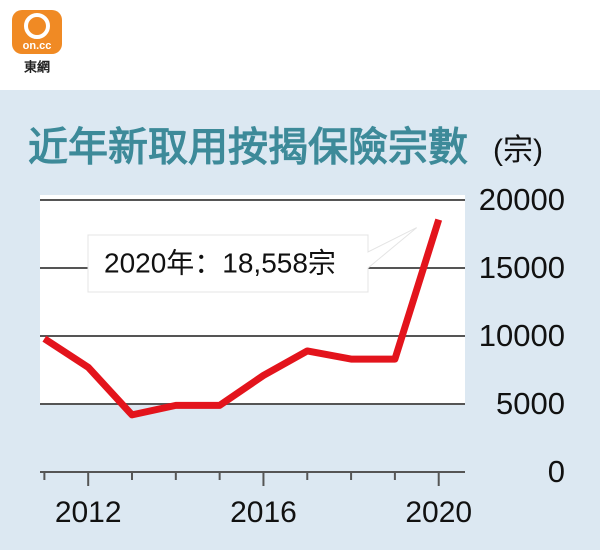 The image size is (600, 550). What do you see at coordinates (37, 46) in the screenshot?
I see `logo-text: on.cc` at bounding box center [37, 46].